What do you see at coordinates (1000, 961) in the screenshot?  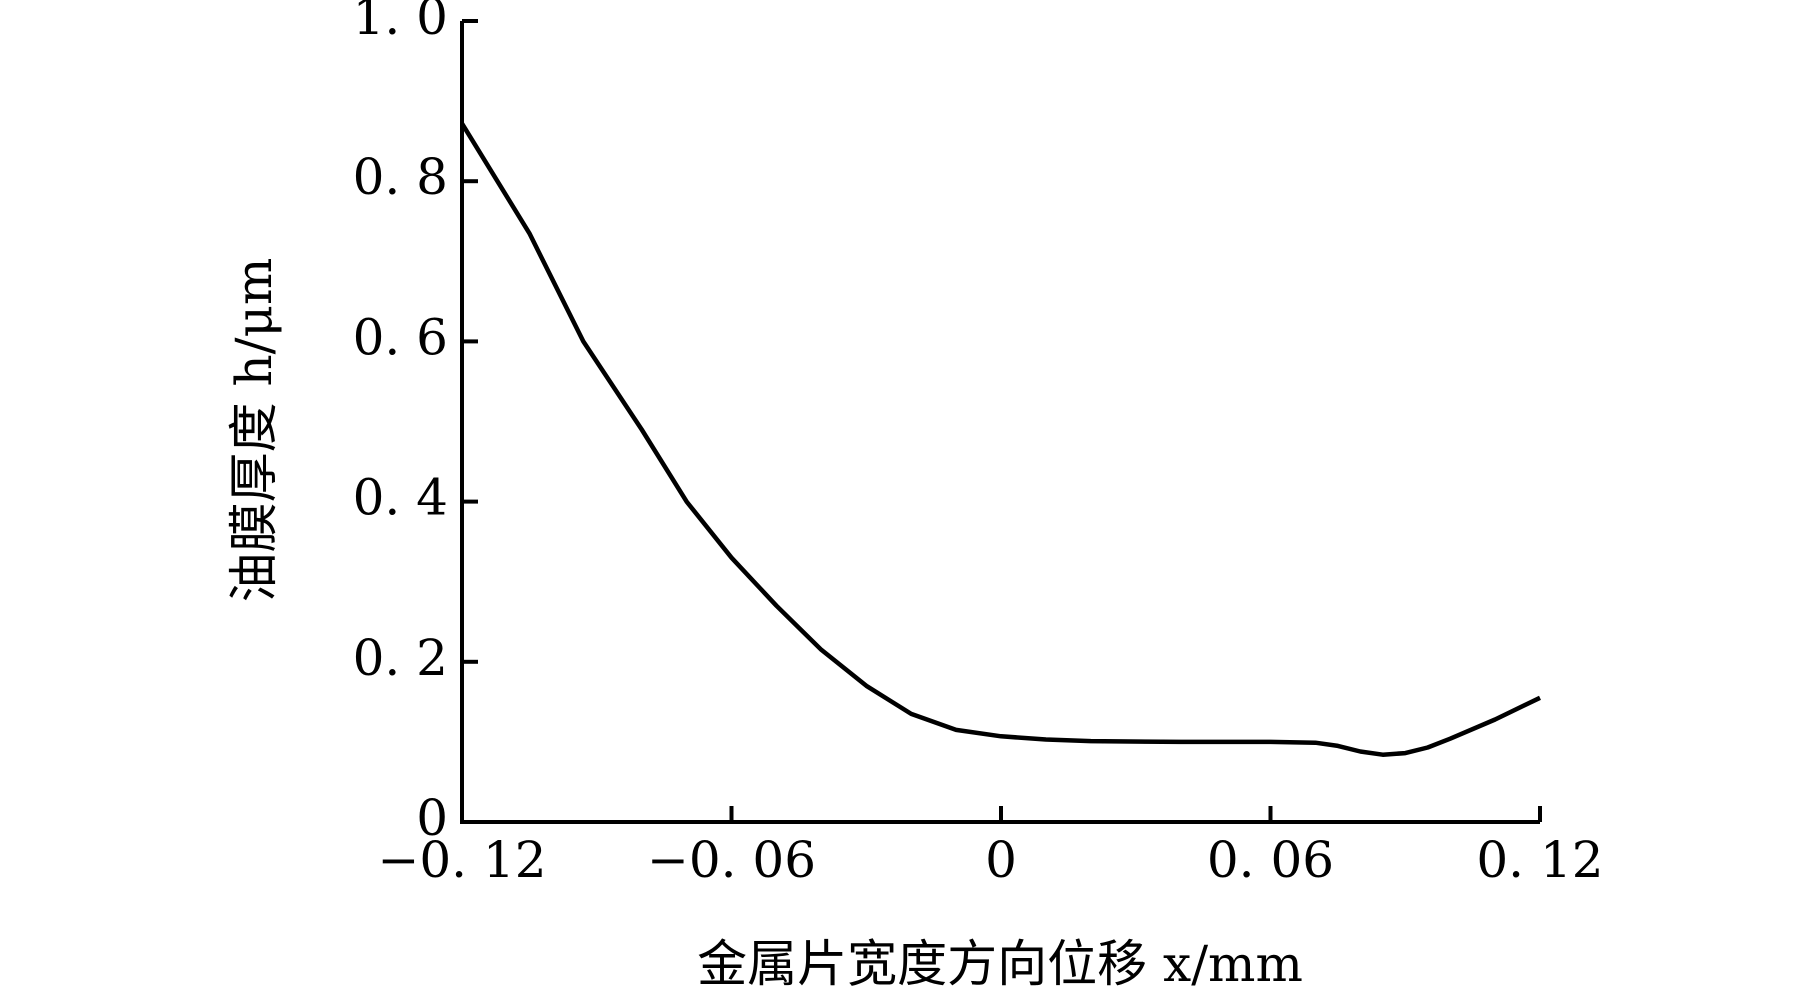 I see `x-axis-title: 金属片宽度方向位移 x/mm` at bounding box center [1000, 961].